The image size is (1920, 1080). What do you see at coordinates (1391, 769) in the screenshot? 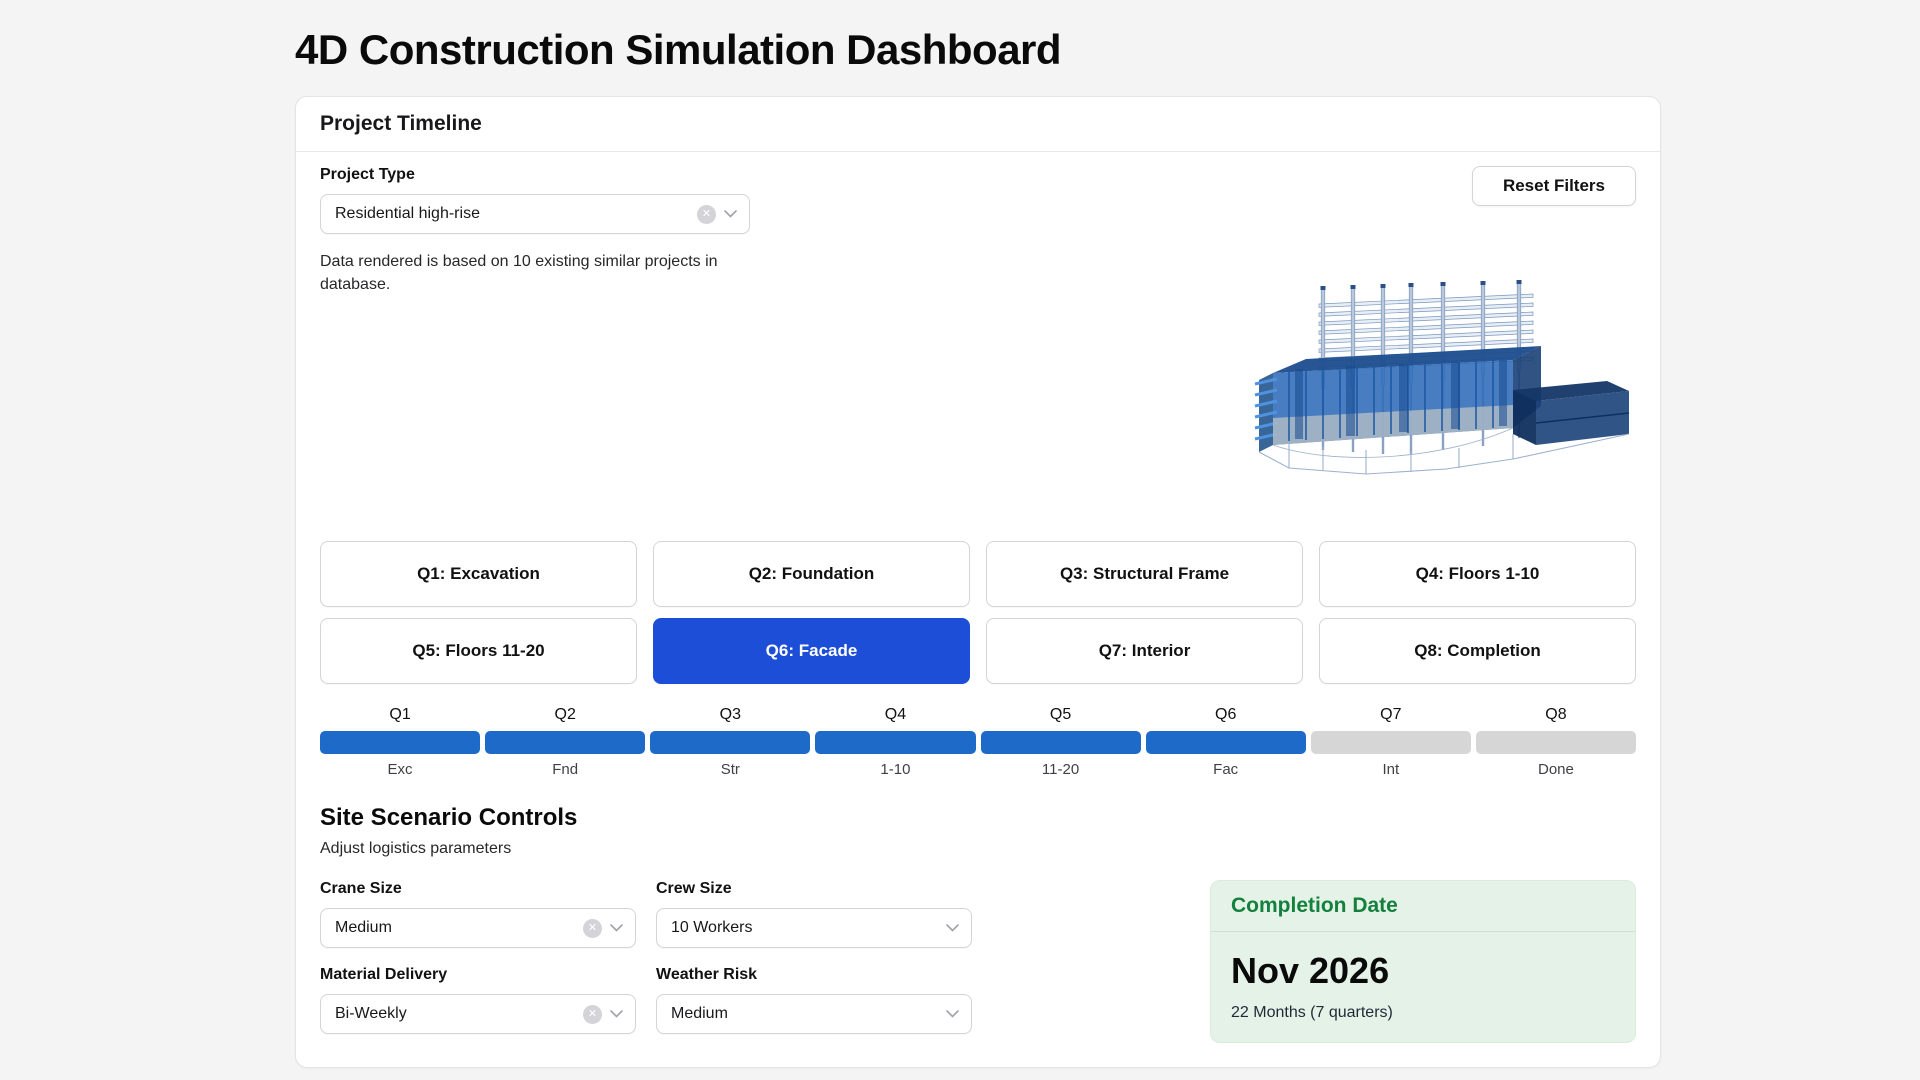
I see `timeline-abbr-label: Int` at bounding box center [1391, 769].